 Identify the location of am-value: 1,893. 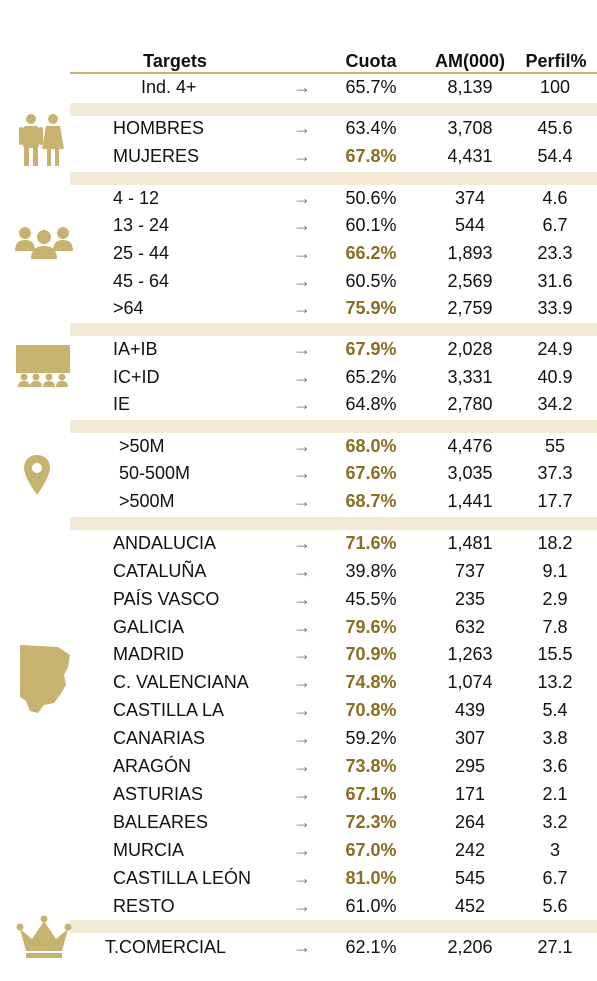
(470, 253).